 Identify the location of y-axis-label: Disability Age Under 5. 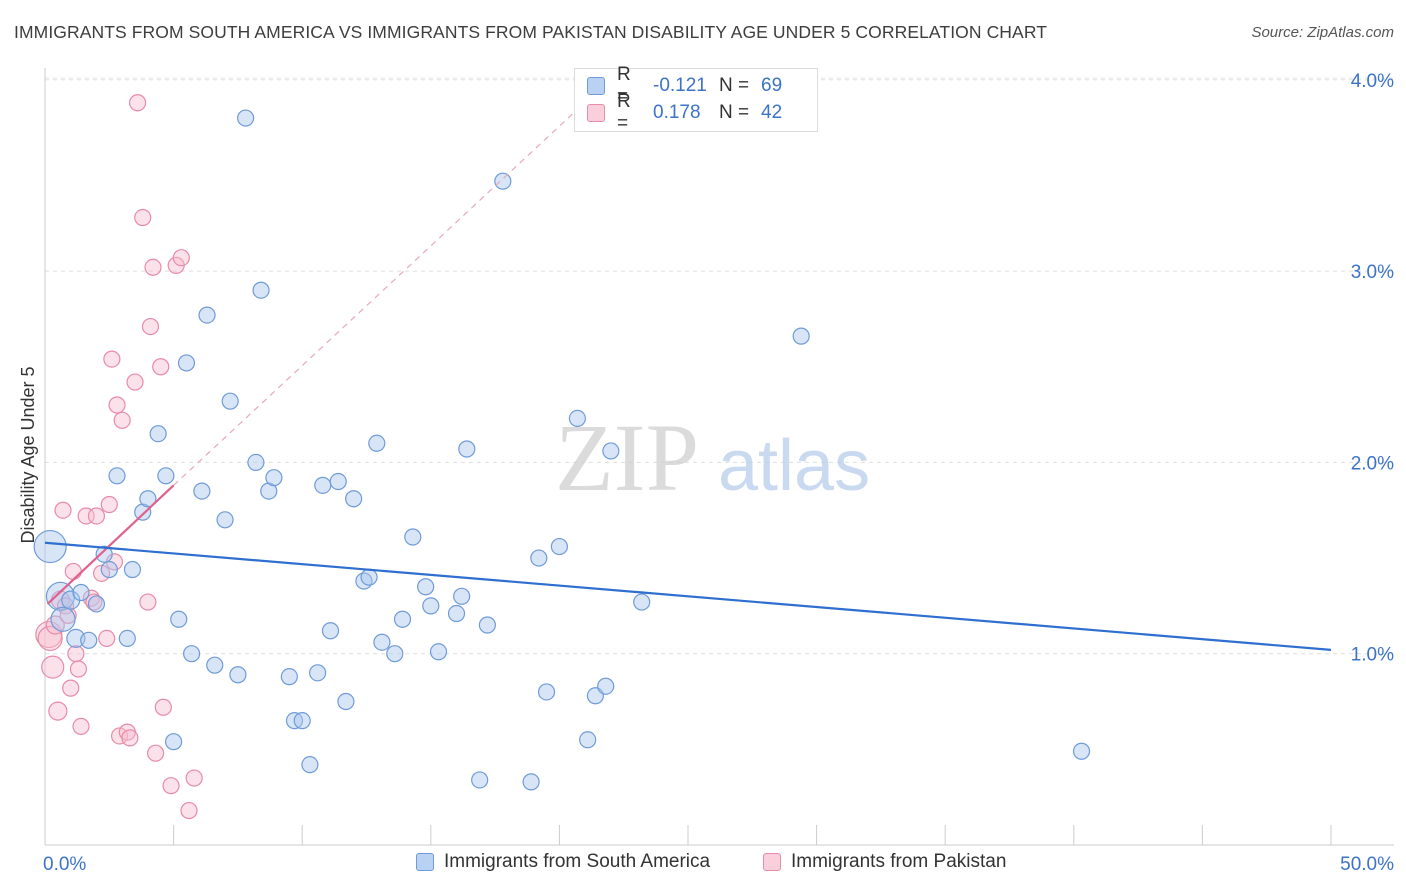
(28, 454).